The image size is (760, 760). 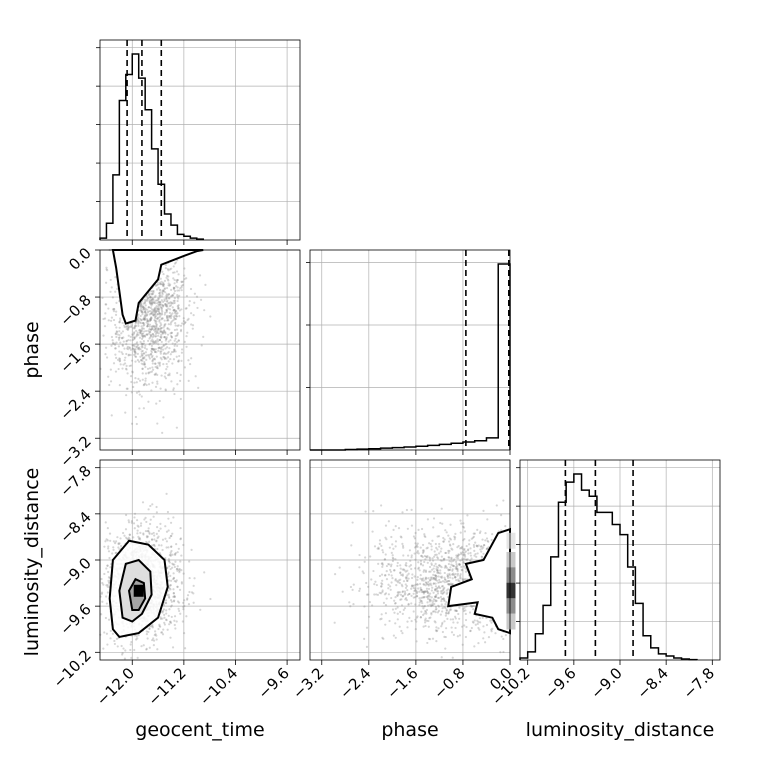 I want to click on density-cell, so click(x=511, y=540).